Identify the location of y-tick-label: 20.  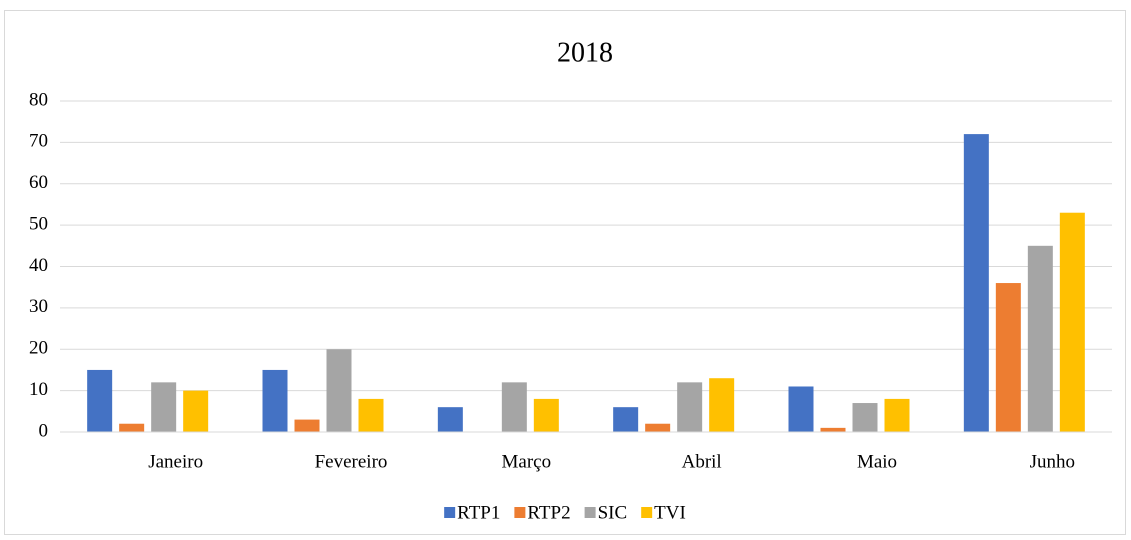
(38, 348).